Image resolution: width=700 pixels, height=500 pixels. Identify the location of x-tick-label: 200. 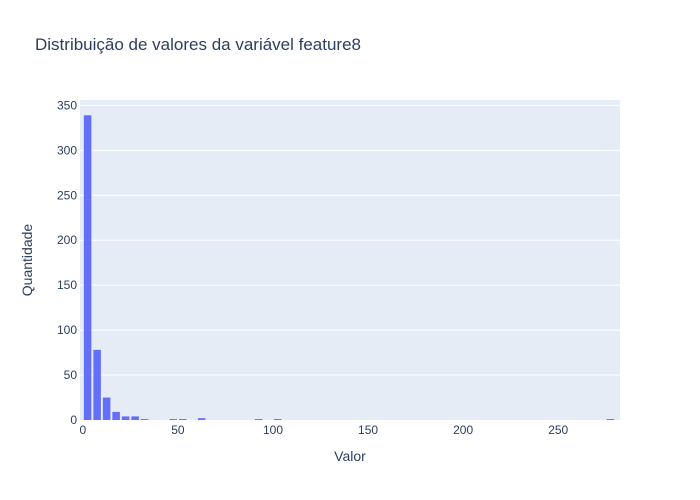
(463, 430).